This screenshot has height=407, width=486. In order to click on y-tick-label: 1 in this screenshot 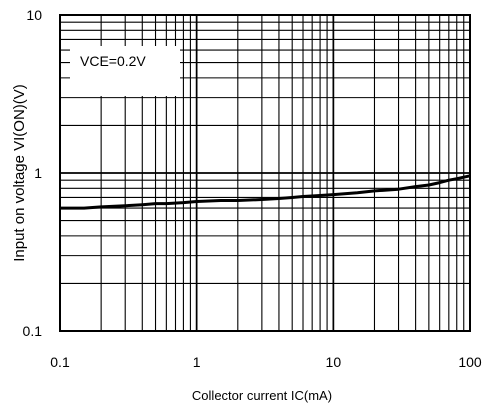, I will do `click(38, 173)`.